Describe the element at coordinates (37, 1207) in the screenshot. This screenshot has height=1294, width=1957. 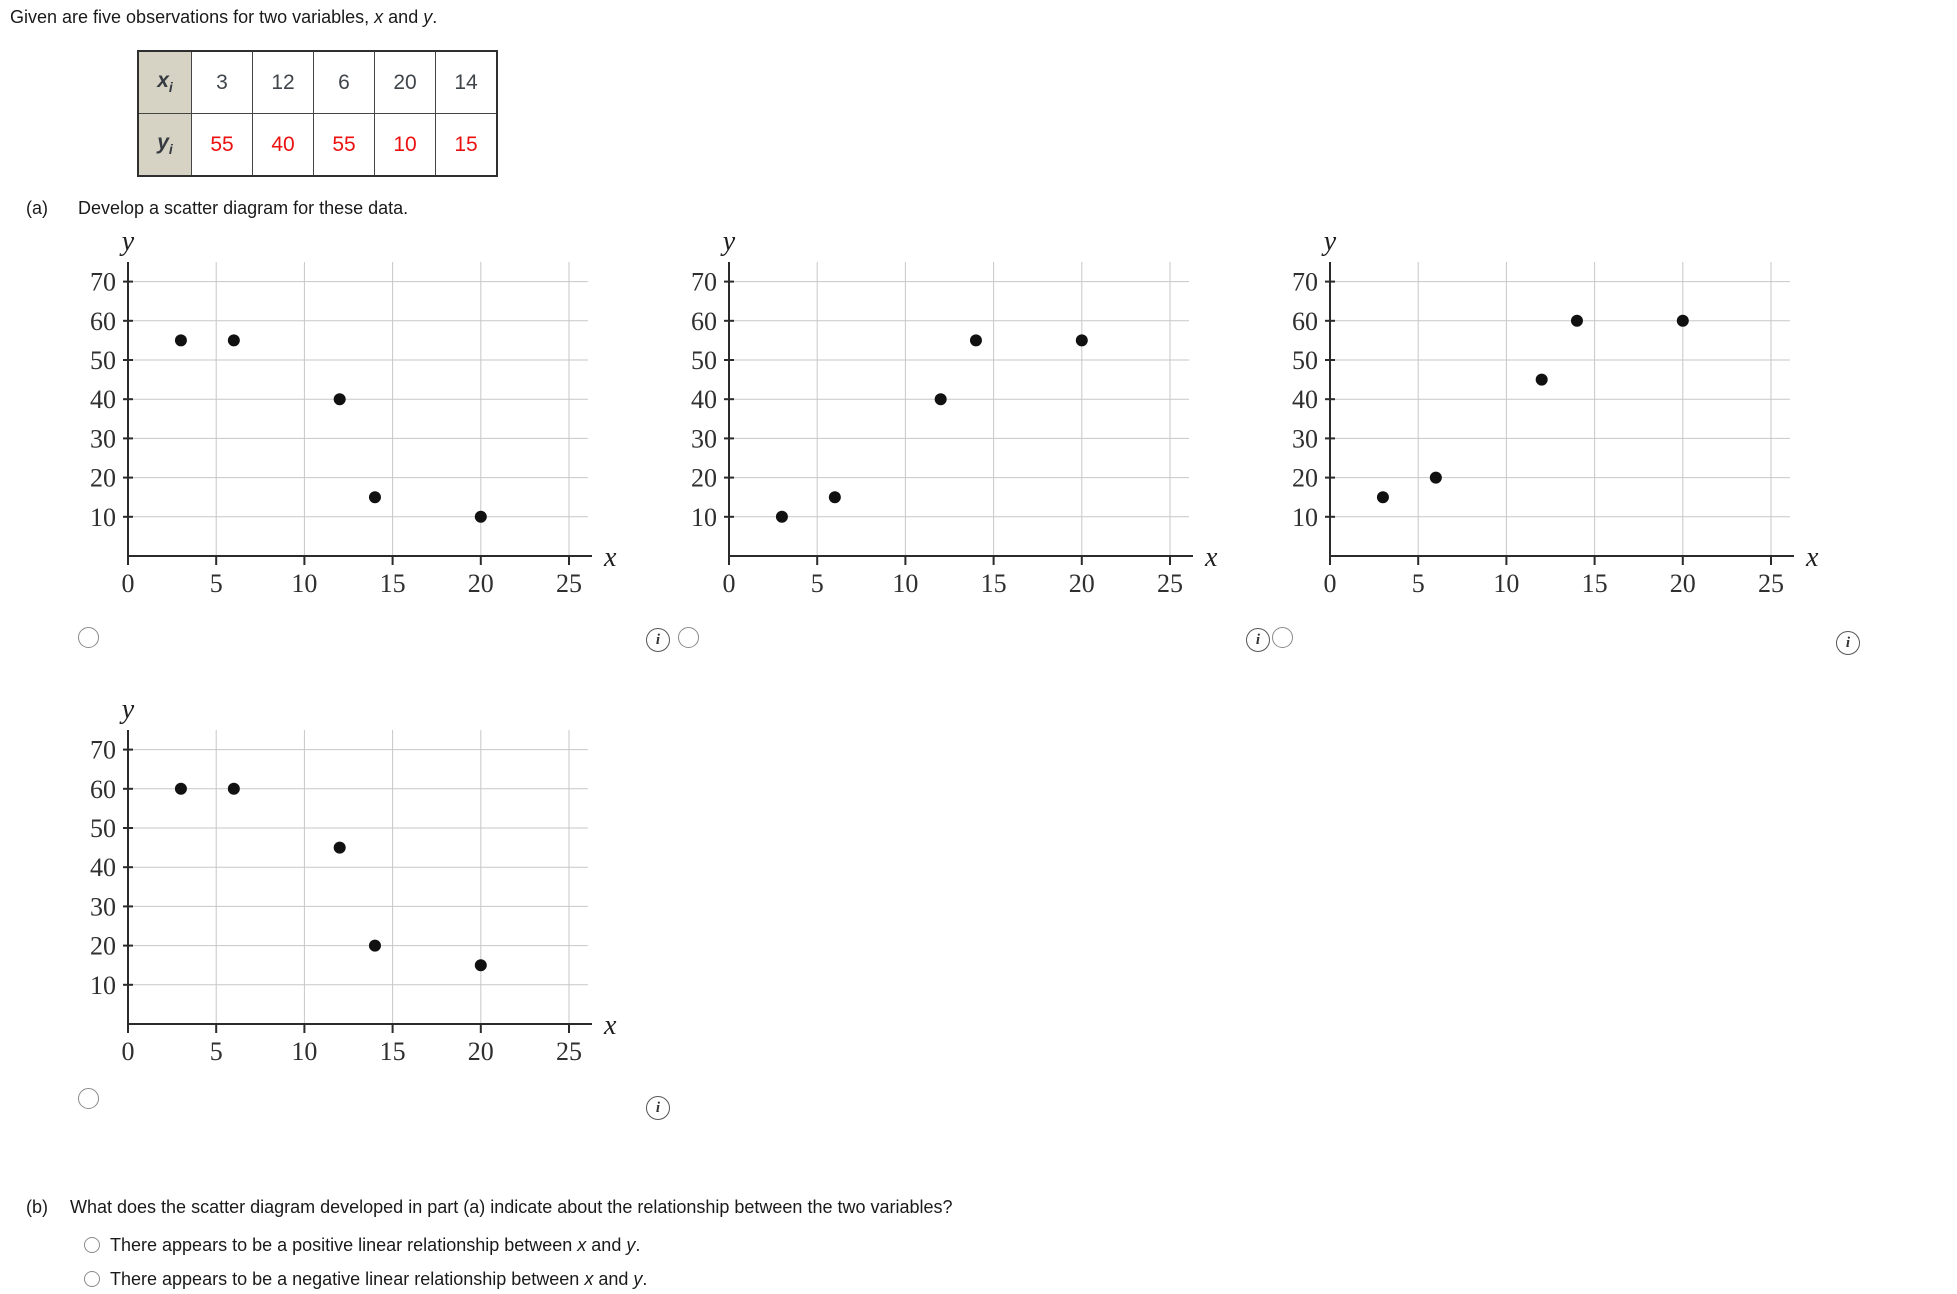
I see `part-b-label: (b)` at that location.